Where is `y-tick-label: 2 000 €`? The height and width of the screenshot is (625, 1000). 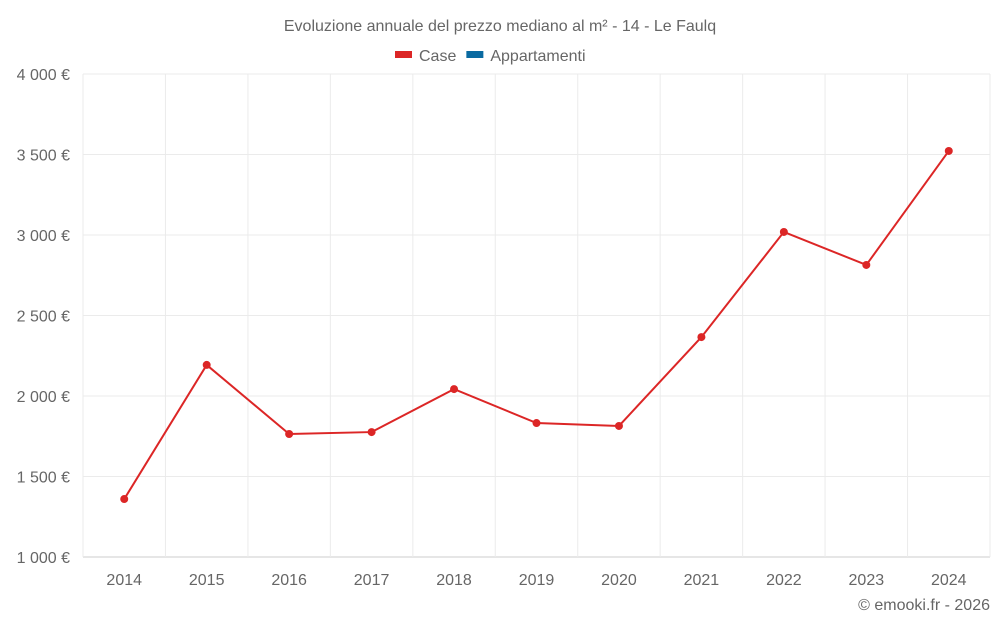 y-tick-label: 2 000 € is located at coordinates (43, 397).